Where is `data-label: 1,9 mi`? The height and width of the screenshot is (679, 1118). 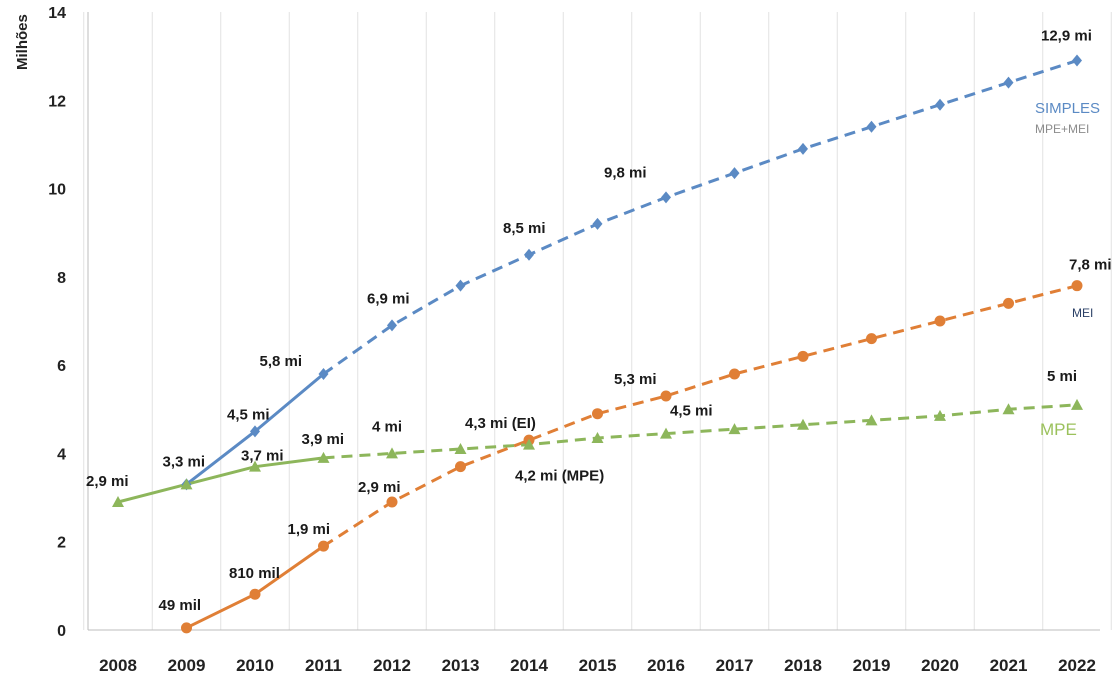
data-label: 1,9 mi is located at coordinates (309, 529).